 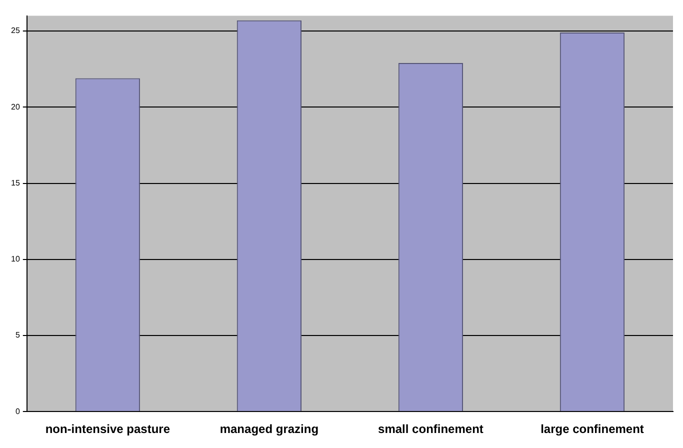 I want to click on y-tick-label: 10, so click(x=15, y=259).